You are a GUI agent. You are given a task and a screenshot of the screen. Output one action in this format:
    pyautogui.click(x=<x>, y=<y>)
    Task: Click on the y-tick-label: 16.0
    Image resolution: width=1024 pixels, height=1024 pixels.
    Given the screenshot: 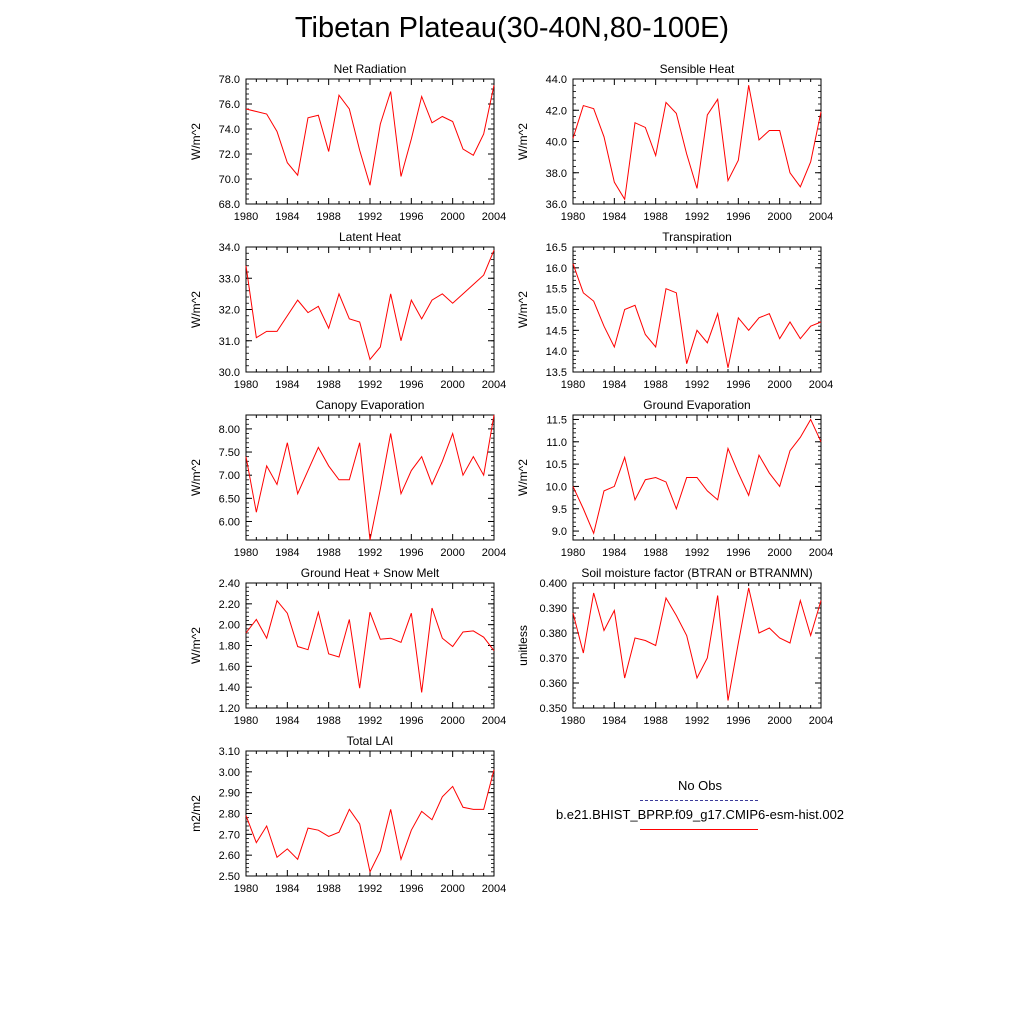 What is the action you would take?
    pyautogui.click(x=556, y=269)
    